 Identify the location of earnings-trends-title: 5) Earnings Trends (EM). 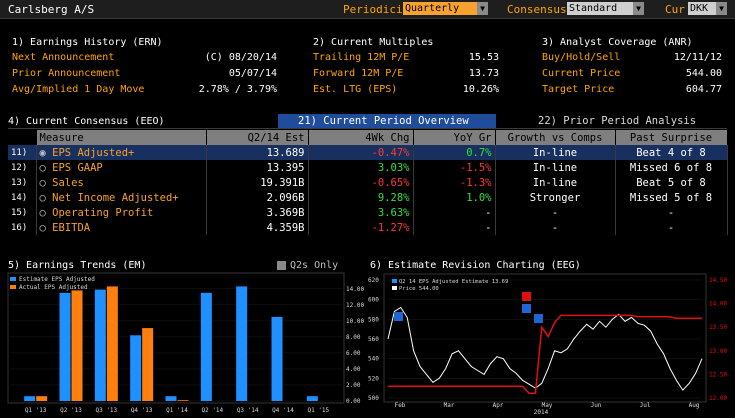
(77, 265).